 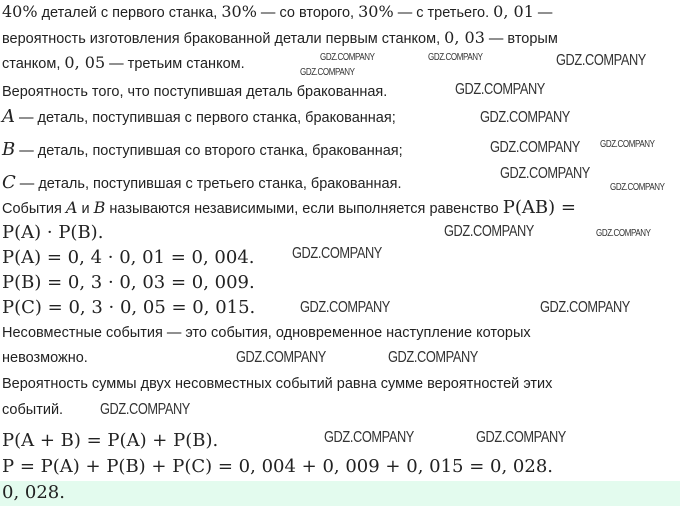 I want to click on math: 0, 01, so click(x=513, y=11).